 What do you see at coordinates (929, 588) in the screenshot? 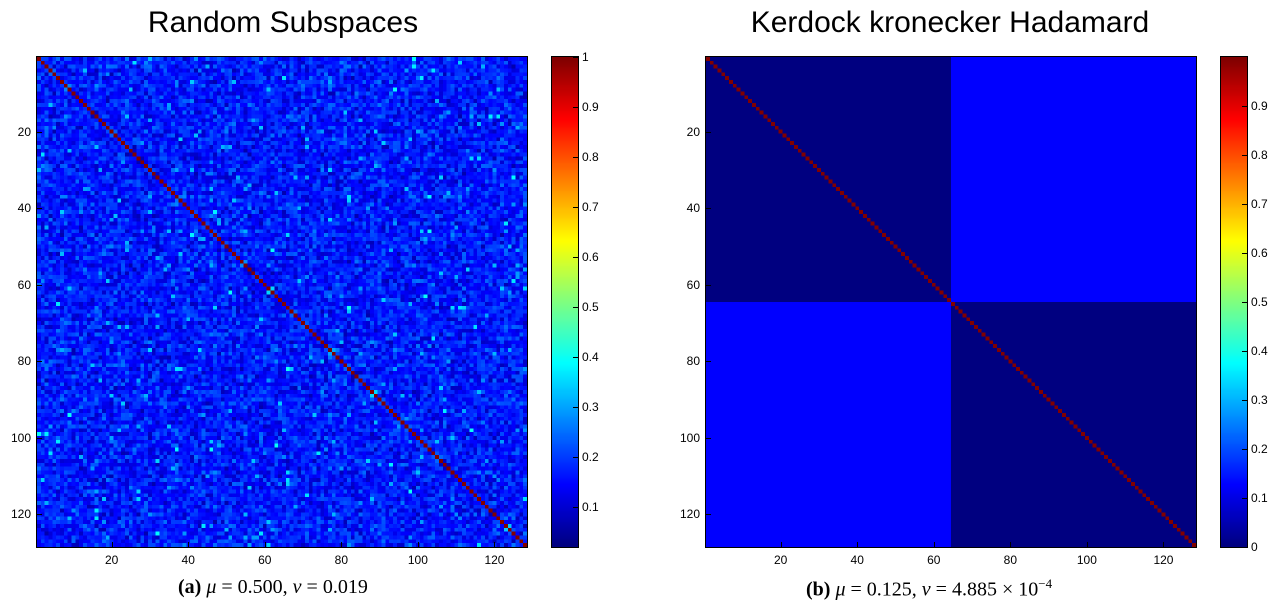
I see `figure-caption: (b) μ = 0.125, ν = 4.885 × 10−4` at bounding box center [929, 588].